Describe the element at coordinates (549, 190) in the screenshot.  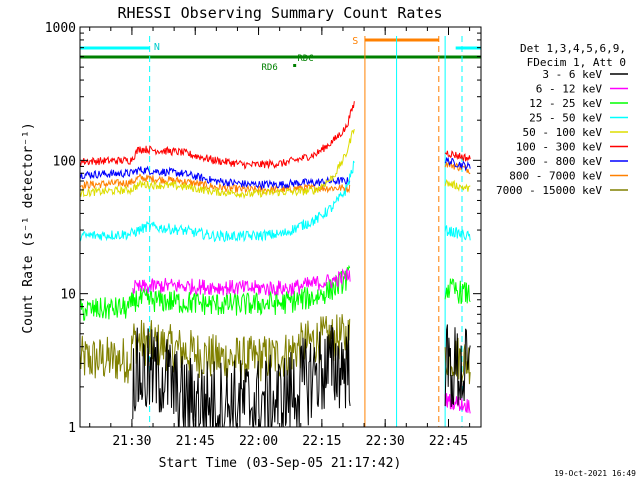
I see `legend-label-9: 7000 - 15000 keV` at that location.